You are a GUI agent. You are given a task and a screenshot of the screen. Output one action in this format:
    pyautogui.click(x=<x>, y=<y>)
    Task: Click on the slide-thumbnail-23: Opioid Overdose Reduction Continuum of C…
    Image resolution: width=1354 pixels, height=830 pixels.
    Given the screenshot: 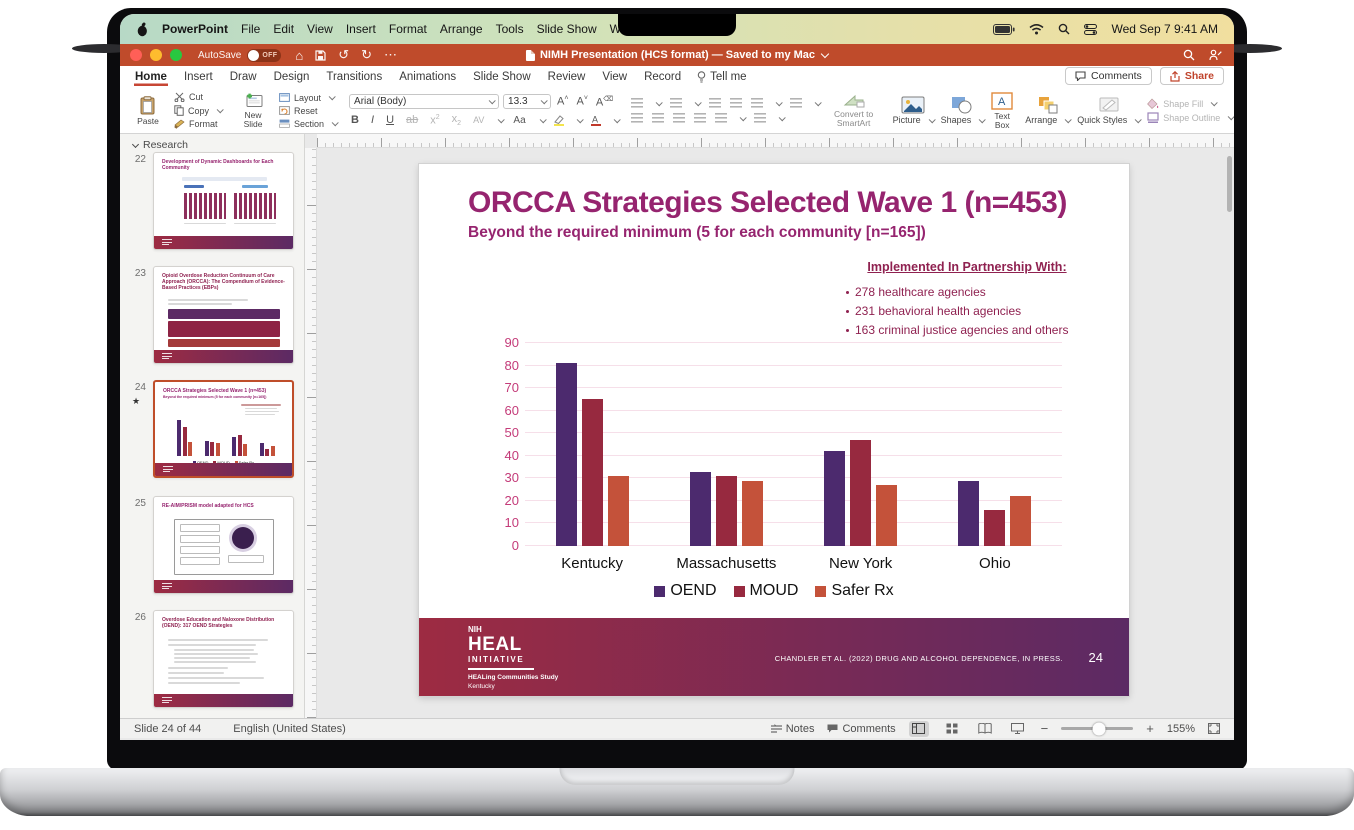 What is the action you would take?
    pyautogui.click(x=223, y=315)
    